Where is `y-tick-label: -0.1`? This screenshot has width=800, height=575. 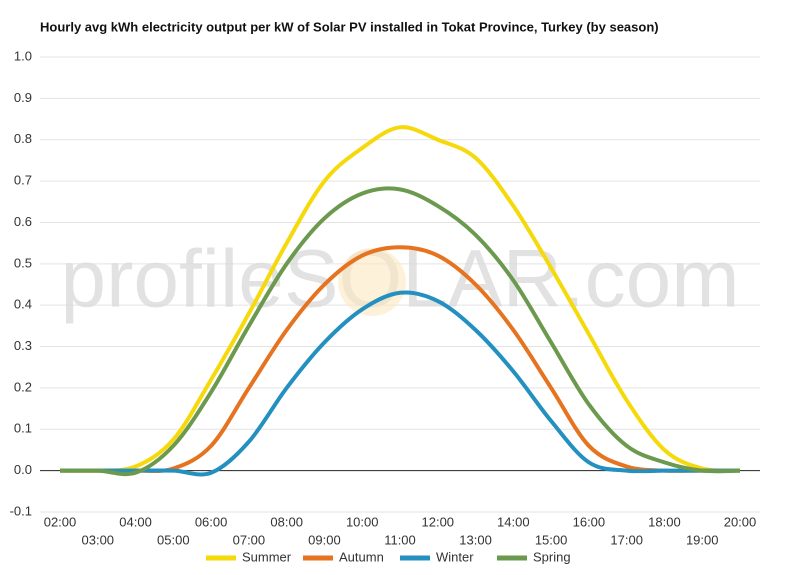
y-tick-label: -0.1 is located at coordinates (21, 510).